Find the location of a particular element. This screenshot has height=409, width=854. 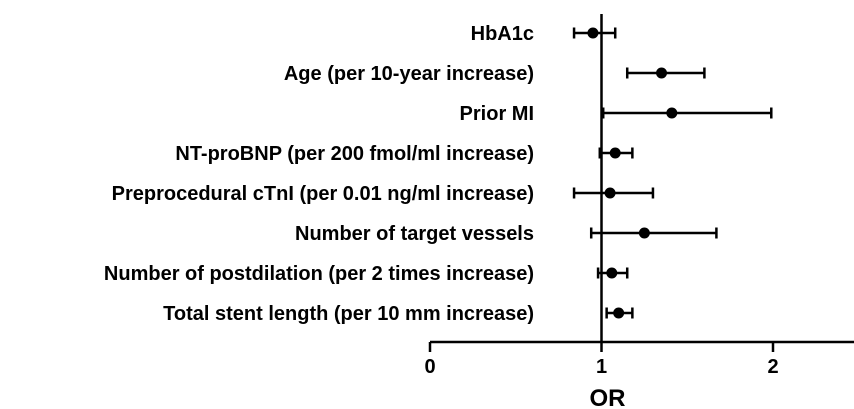

x-axis-ticks: 0 1 2 is located at coordinates (601, 360).